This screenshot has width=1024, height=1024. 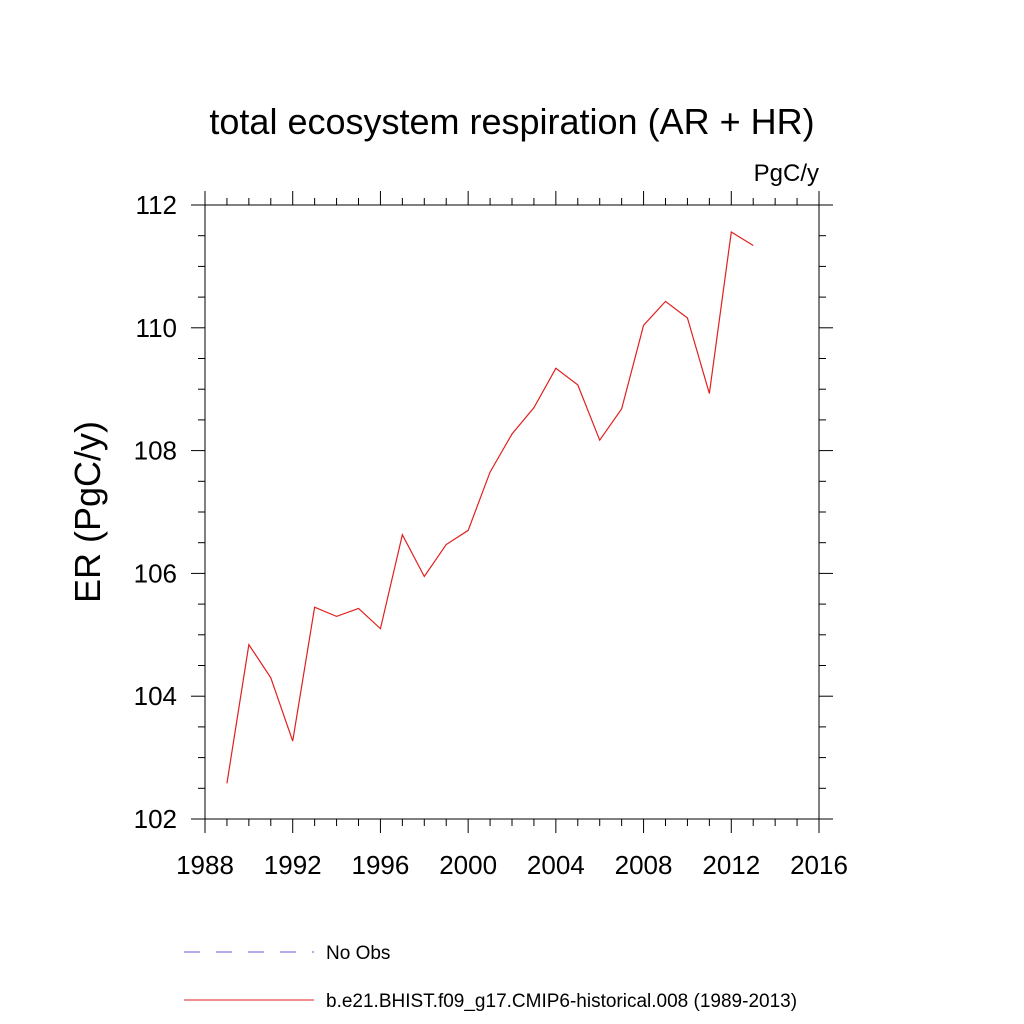 I want to click on y-axis-title: ER (PgC/y), so click(x=87, y=512).